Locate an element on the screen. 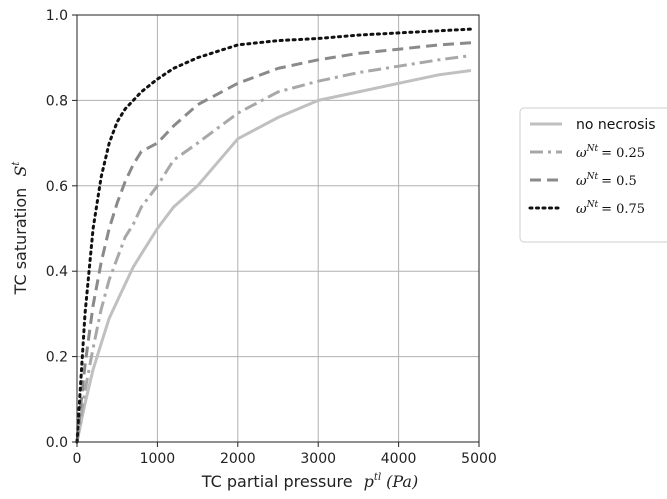 The height and width of the screenshot is (499, 667). x-tick-label: 3000 is located at coordinates (318, 459).